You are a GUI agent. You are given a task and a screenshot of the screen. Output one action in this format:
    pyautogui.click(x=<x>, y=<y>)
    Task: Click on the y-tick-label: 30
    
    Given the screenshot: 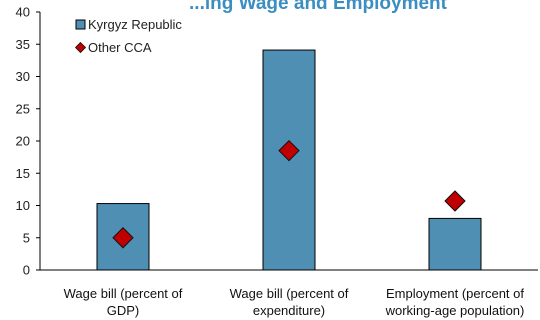 What is the action you would take?
    pyautogui.click(x=23, y=76)
    